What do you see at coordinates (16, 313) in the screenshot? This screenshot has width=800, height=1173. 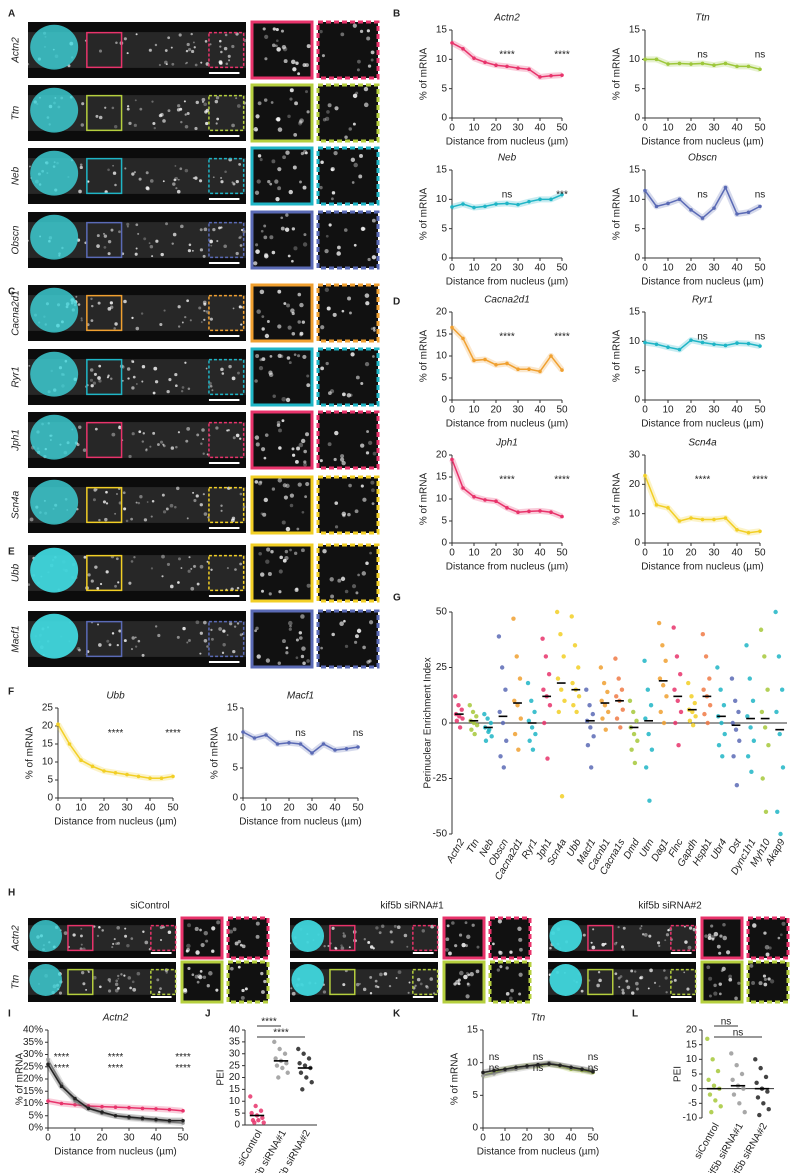 I see `row-label: Cacna2d1` at bounding box center [16, 313].